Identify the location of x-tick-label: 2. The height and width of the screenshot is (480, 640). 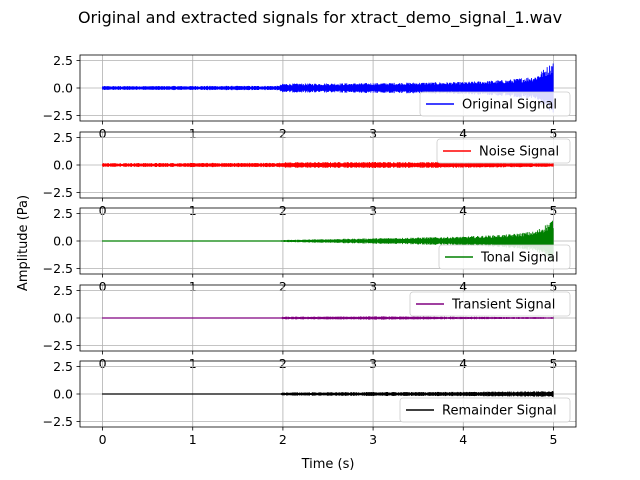
(283, 439).